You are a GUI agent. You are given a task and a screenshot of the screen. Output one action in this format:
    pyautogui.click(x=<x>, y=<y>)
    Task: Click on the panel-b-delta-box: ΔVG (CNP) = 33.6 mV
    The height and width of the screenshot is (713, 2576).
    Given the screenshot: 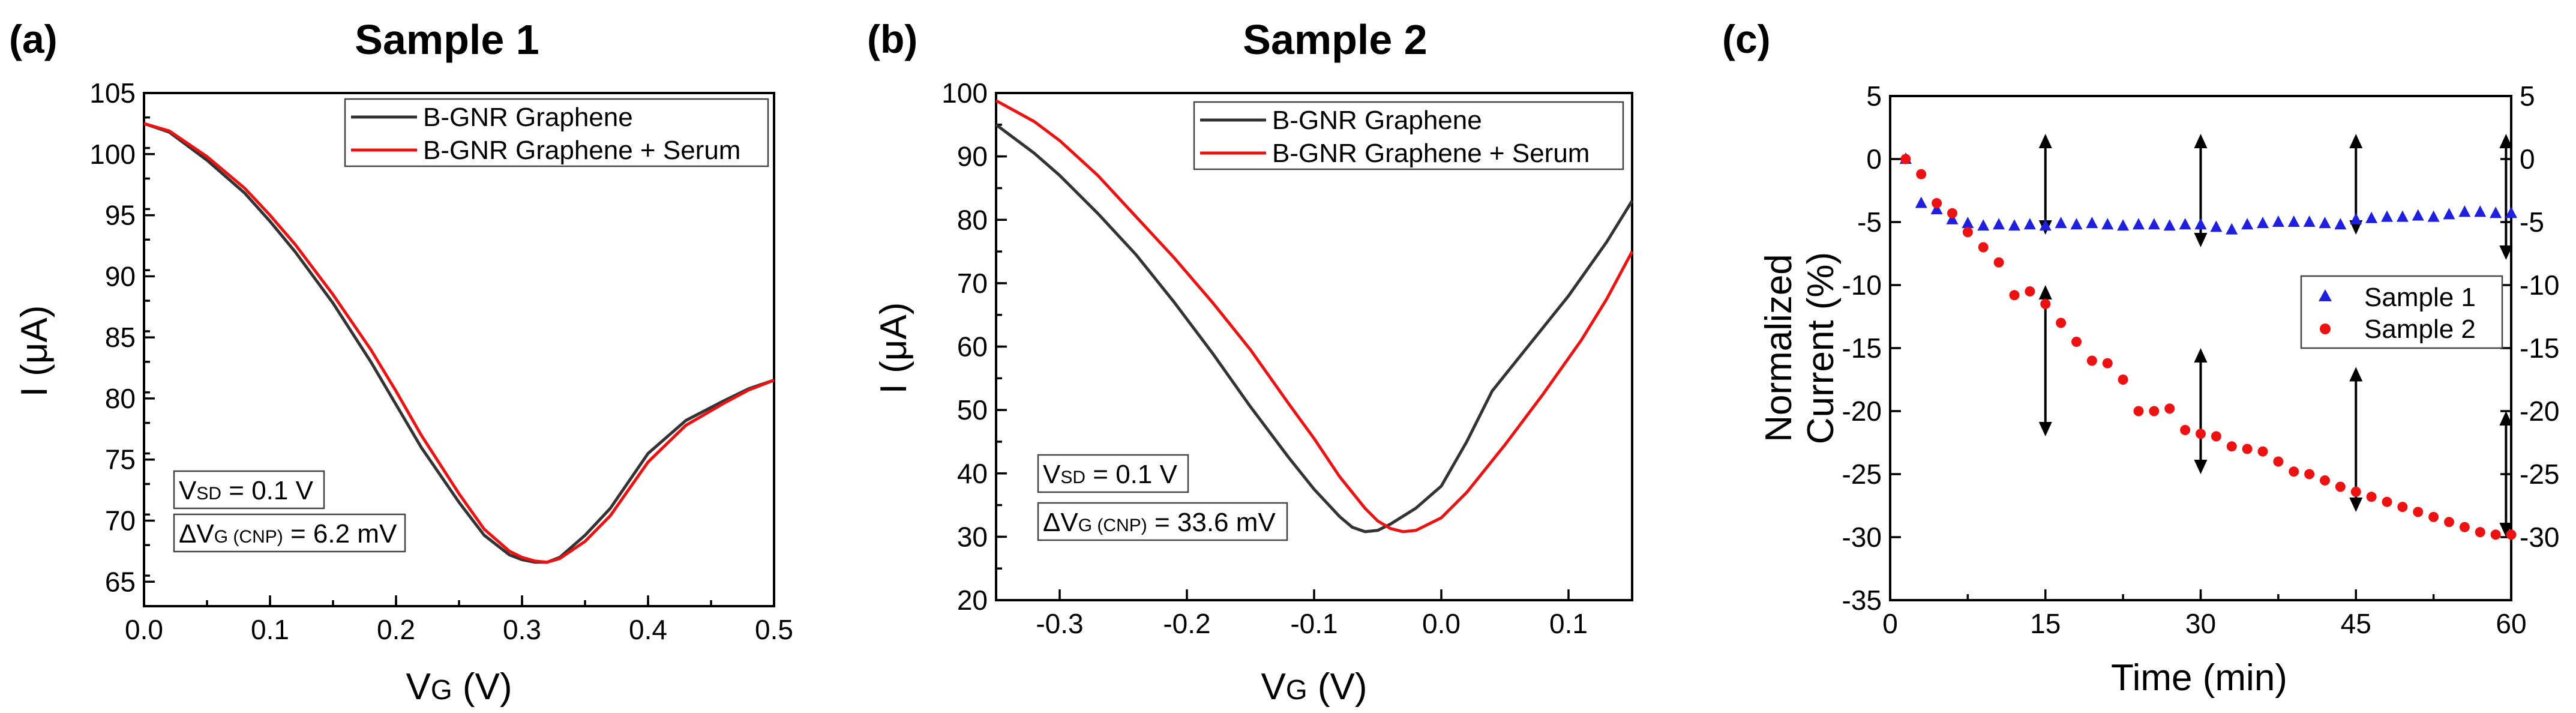 What is the action you would take?
    pyautogui.click(x=1162, y=521)
    